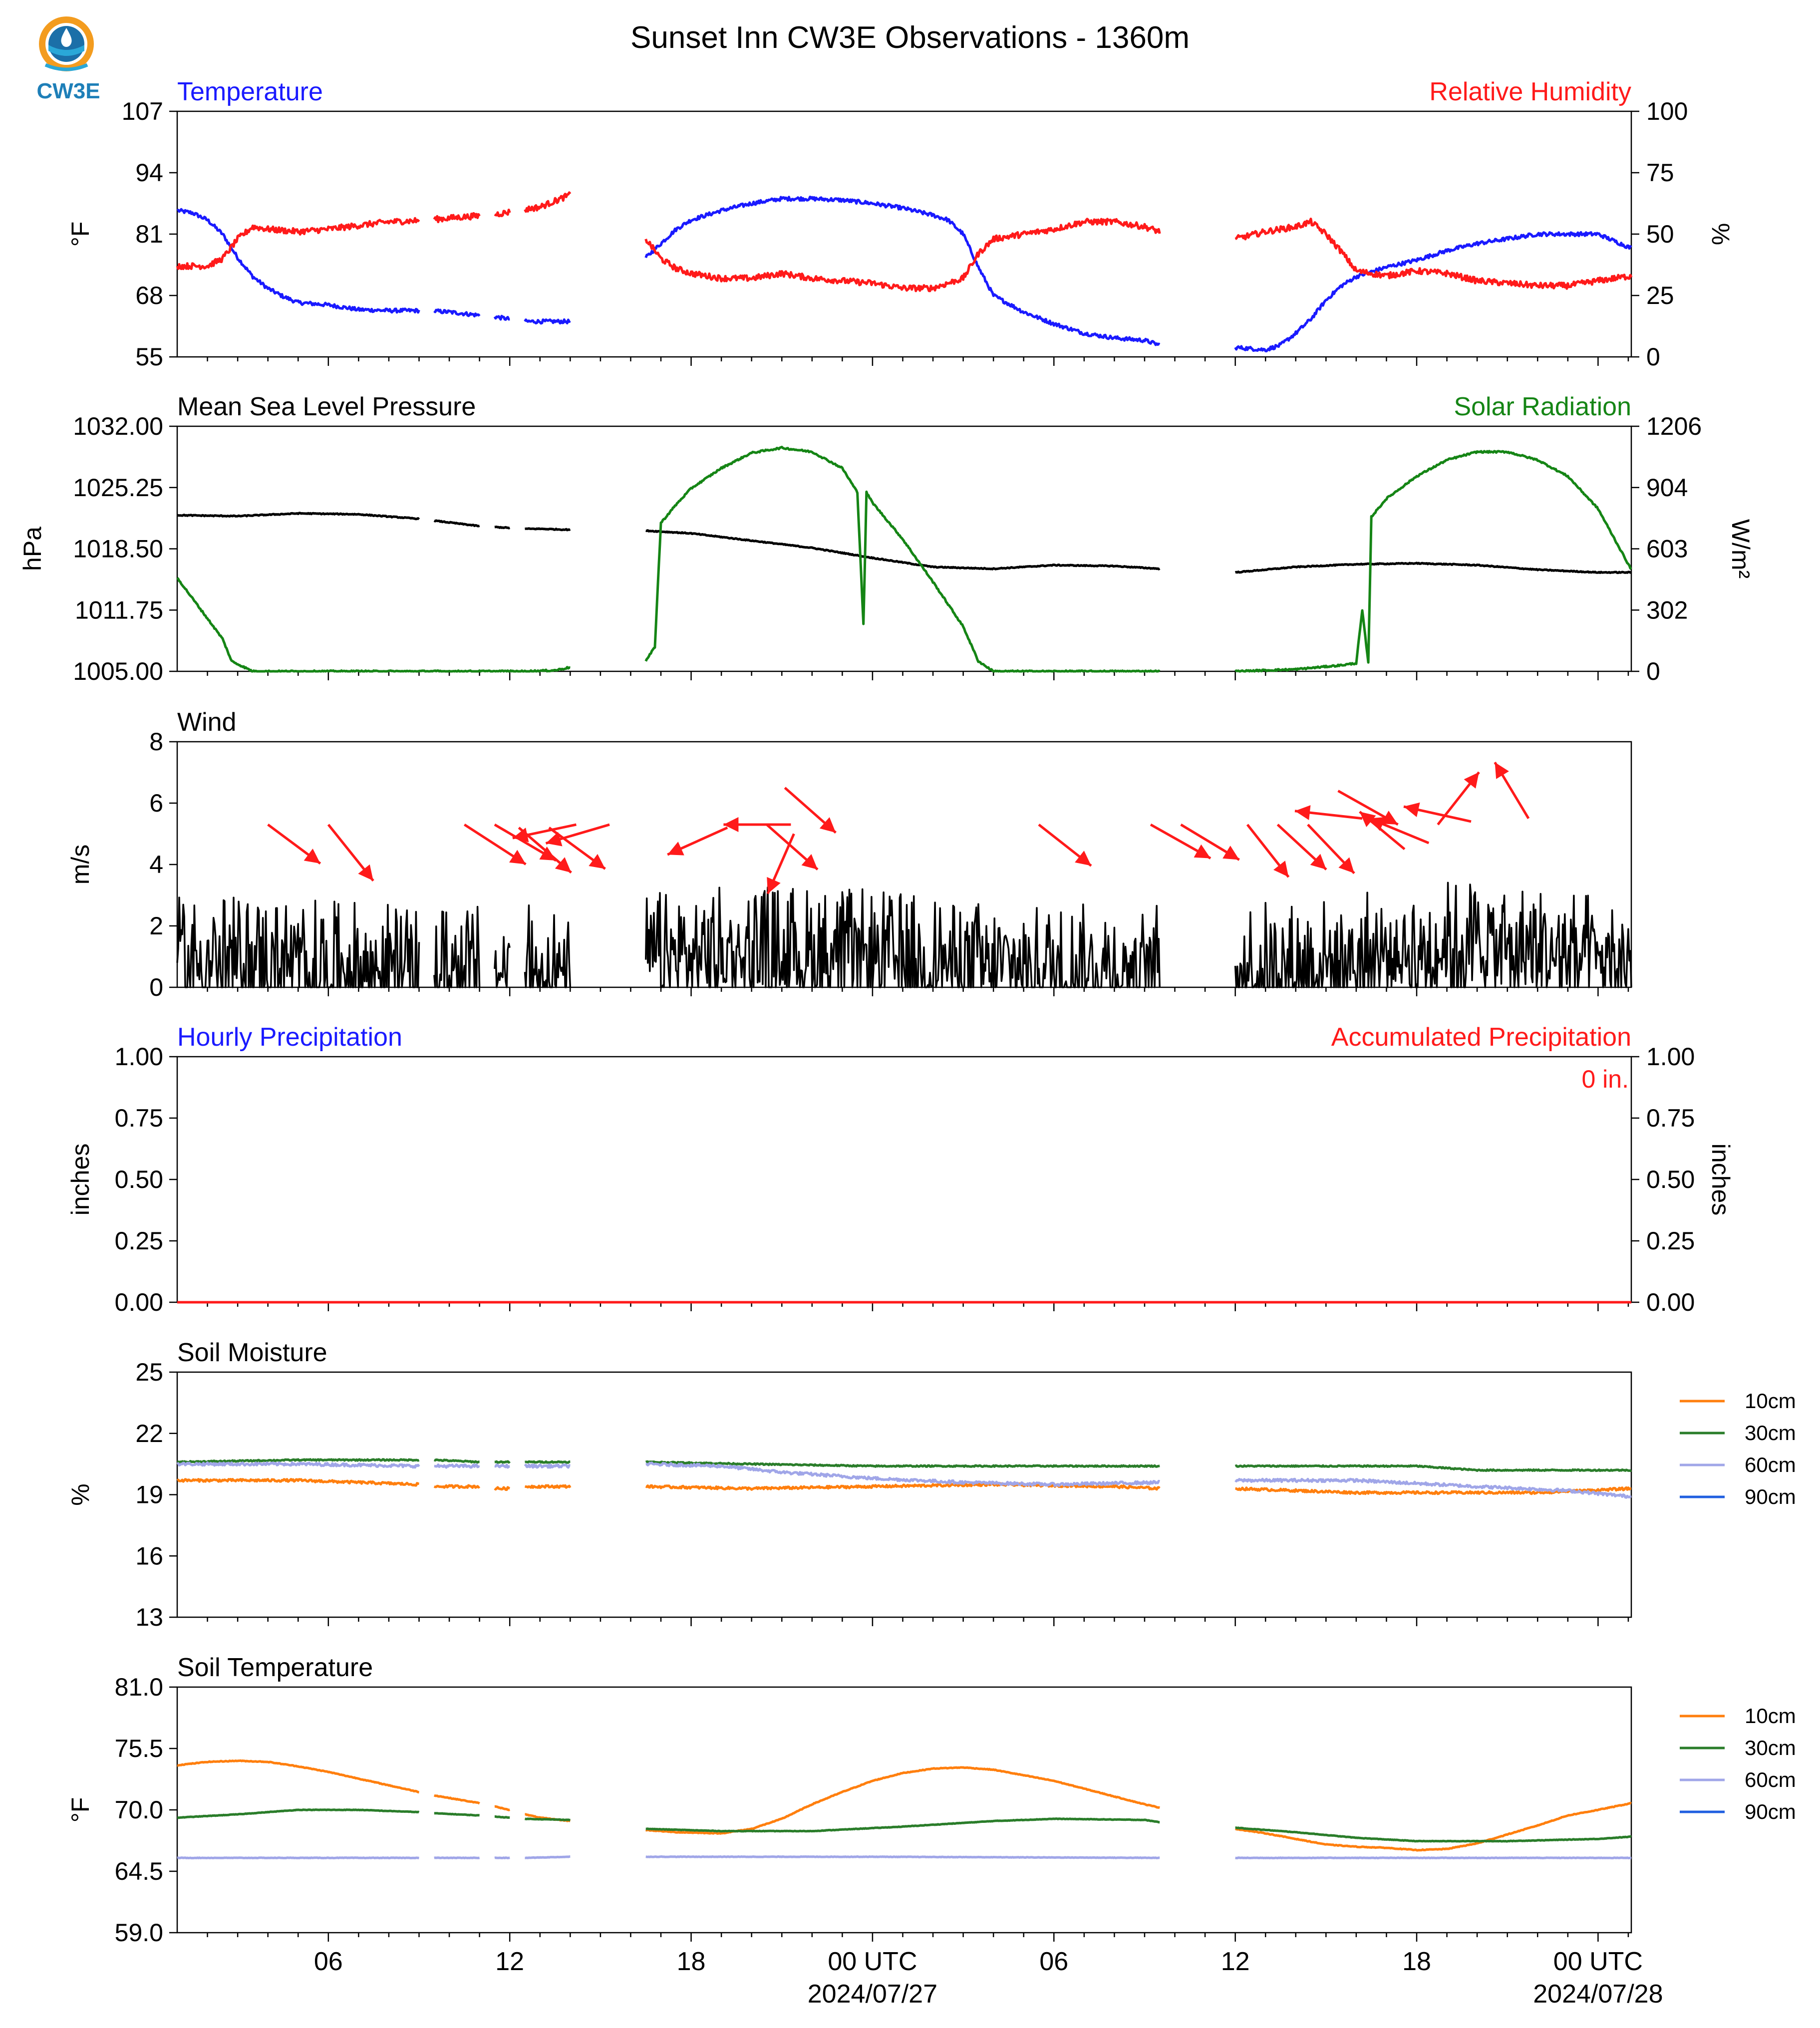 This screenshot has height=2028, width=1820. I want to click on series-line-relative-humidity, so click(904, 241).